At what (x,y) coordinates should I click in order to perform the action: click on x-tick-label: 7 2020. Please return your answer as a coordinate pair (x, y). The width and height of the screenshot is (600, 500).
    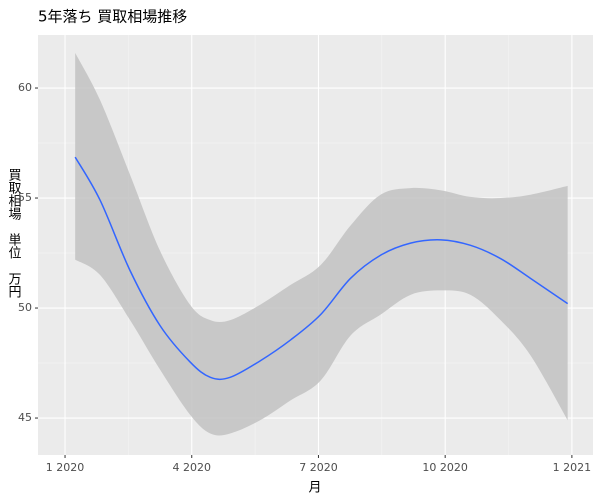
    Looking at the image, I should click on (318, 467).